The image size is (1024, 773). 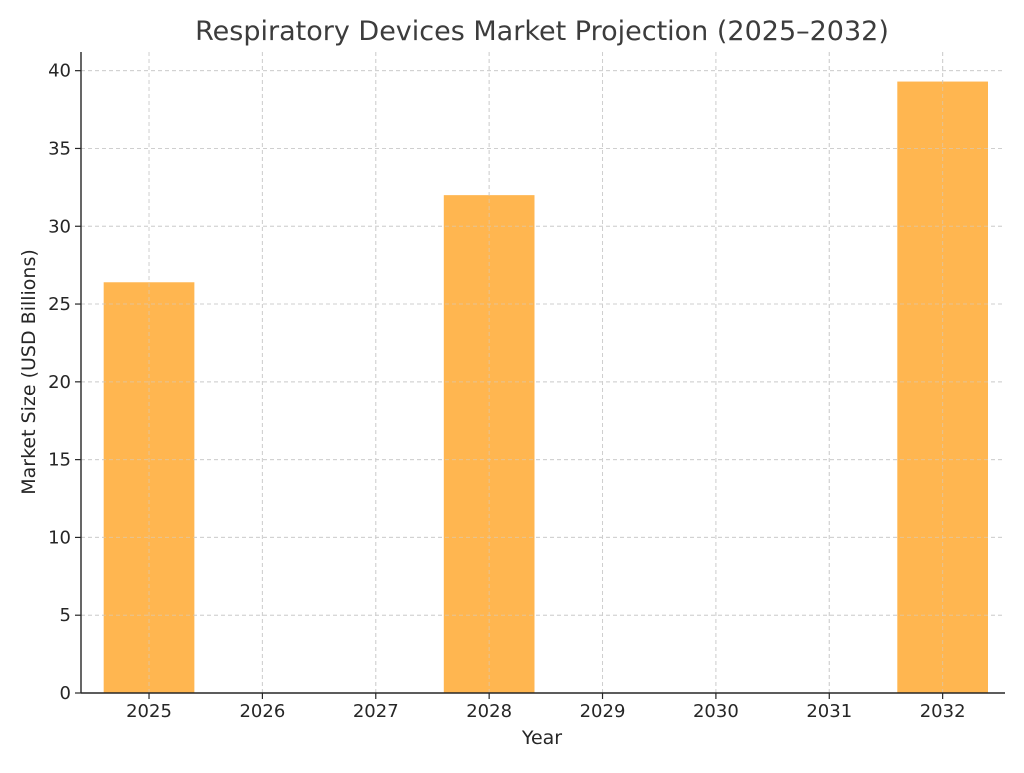 I want to click on y-tick-label: 5, so click(x=65, y=615).